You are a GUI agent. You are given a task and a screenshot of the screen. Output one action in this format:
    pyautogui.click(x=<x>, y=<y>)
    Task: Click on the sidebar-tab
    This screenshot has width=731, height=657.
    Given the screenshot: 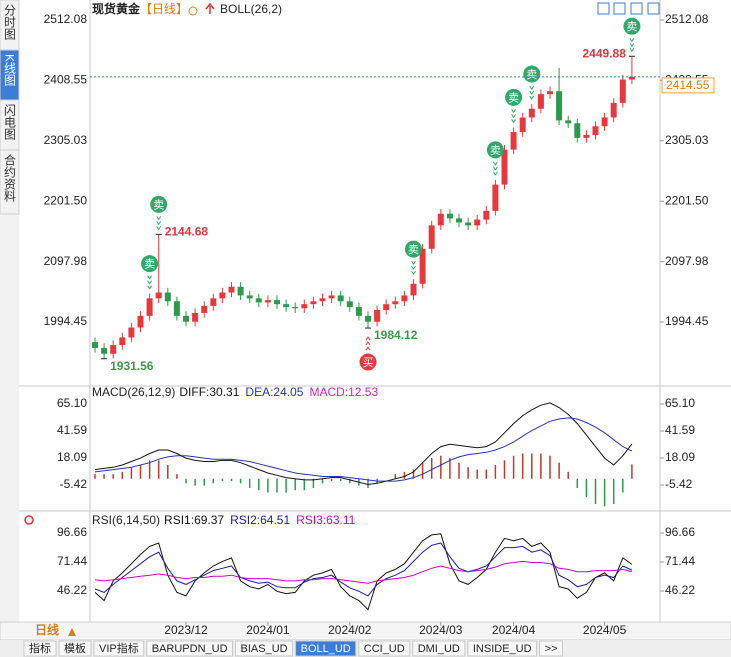 What is the action you would take?
    pyautogui.click(x=10, y=182)
    